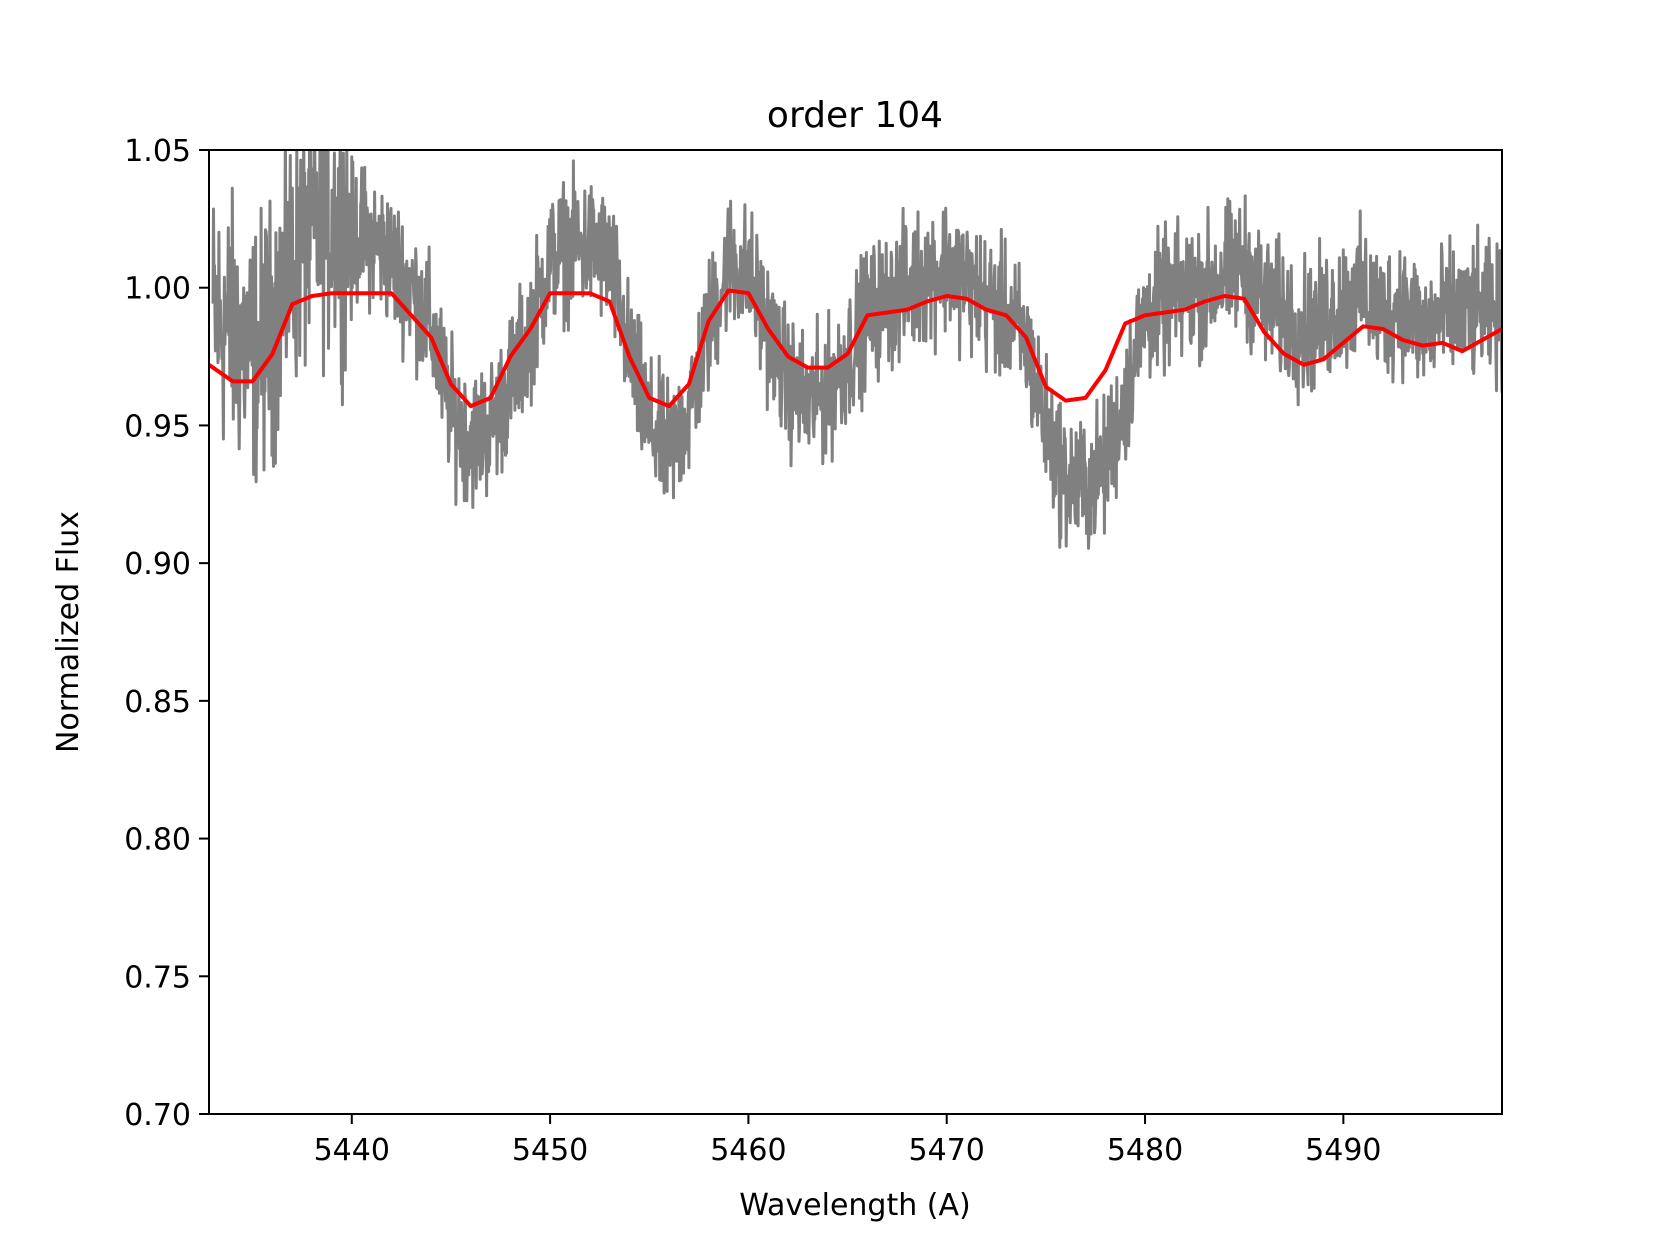 The width and height of the screenshot is (1660, 1245). I want to click on y-tick-label: 0.75, so click(157, 977).